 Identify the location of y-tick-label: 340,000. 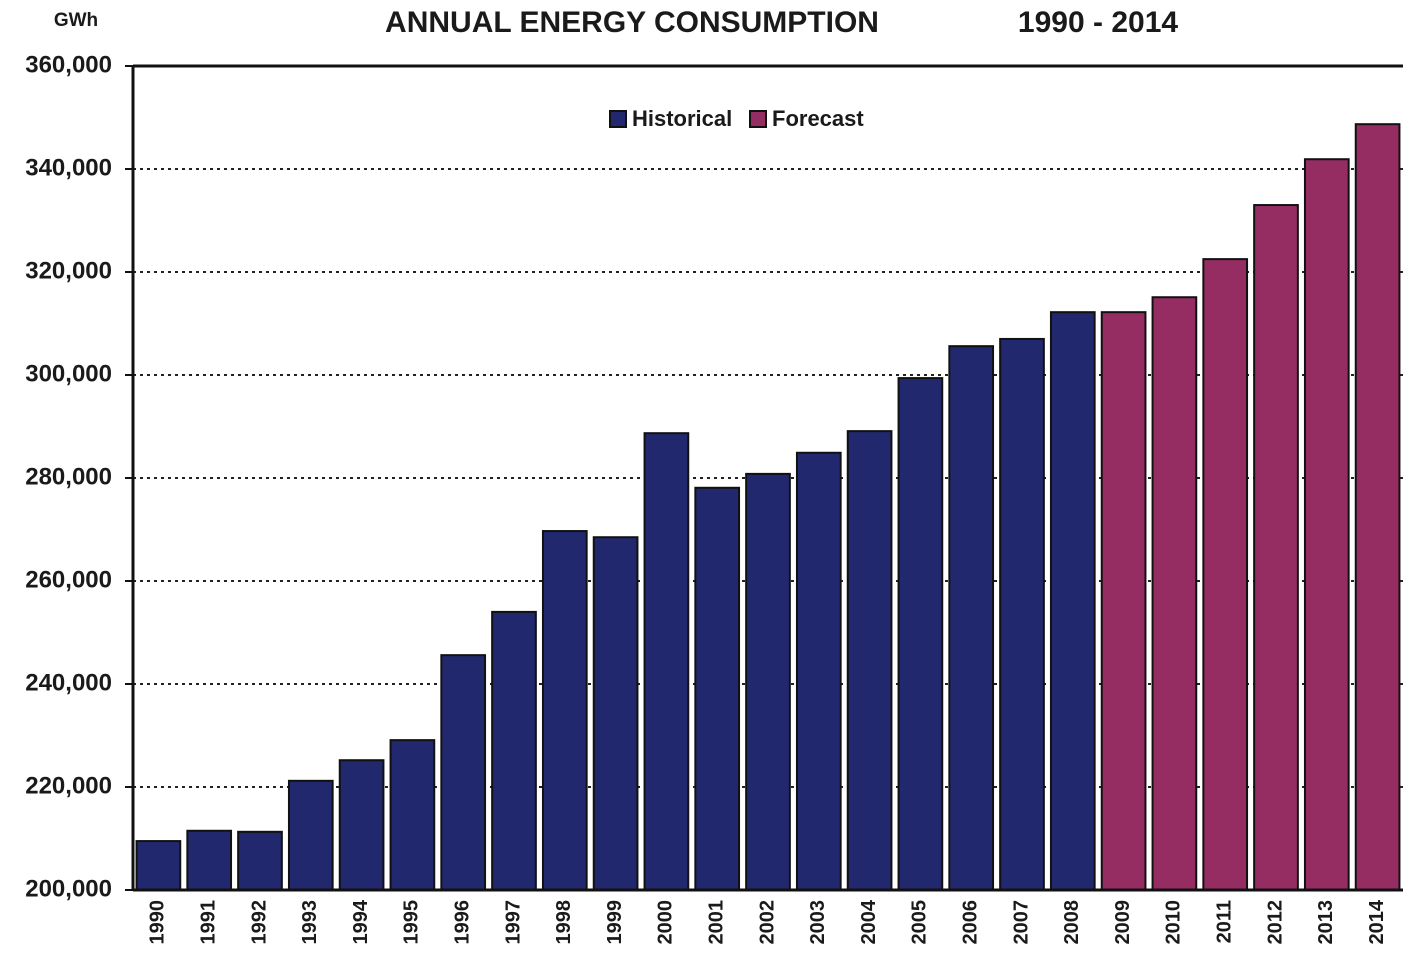
(68, 167).